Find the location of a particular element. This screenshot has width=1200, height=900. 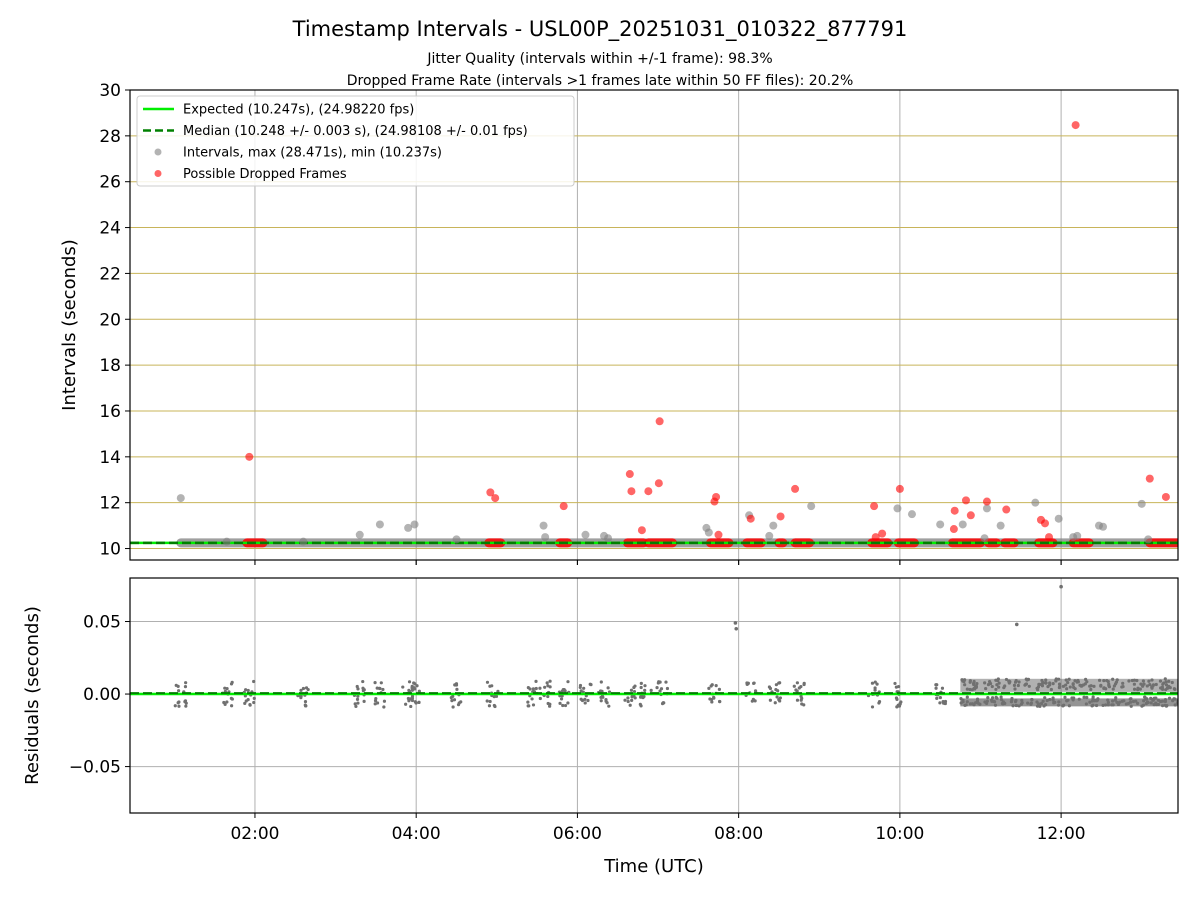

intervals-y-tick-label: 30 is located at coordinates (110, 91).